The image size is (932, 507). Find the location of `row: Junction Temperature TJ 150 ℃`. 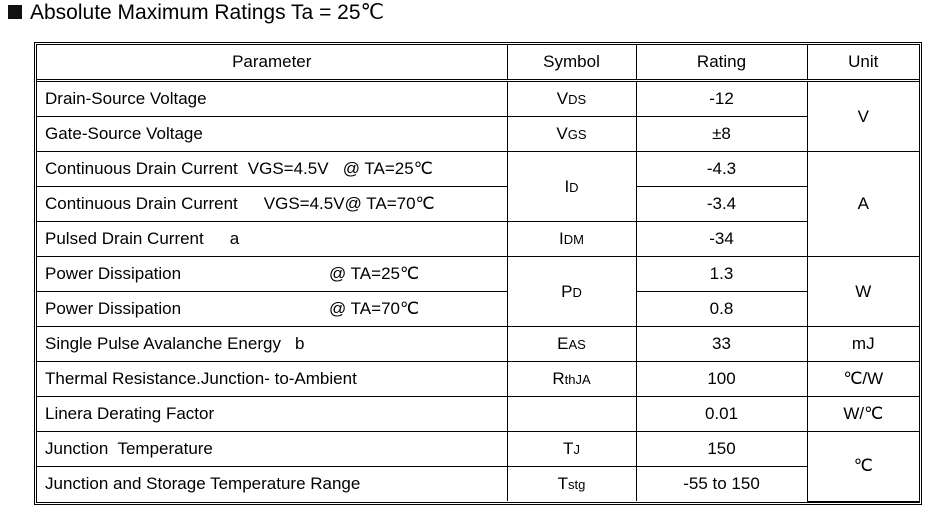

row: Junction Temperature TJ 150 ℃ is located at coordinates (478, 466).